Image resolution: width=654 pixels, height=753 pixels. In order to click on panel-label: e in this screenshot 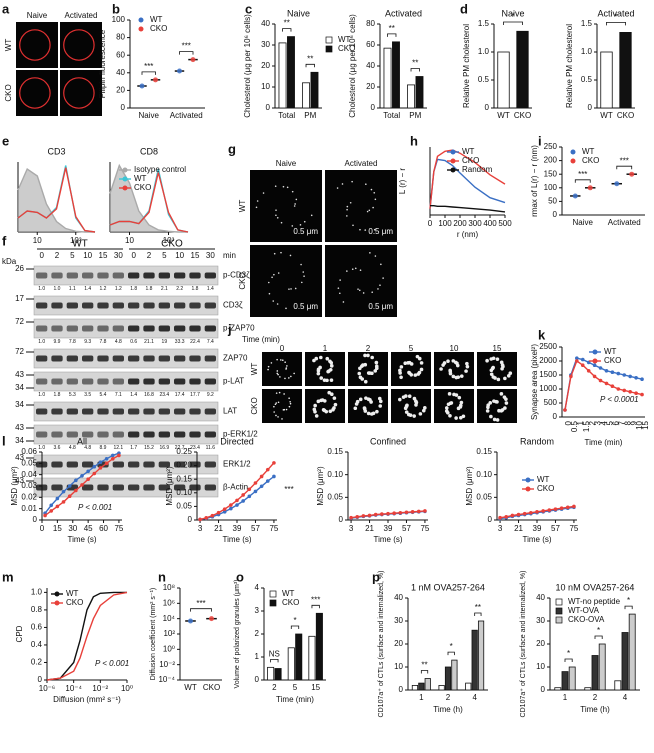, I will do `click(5, 140)`.